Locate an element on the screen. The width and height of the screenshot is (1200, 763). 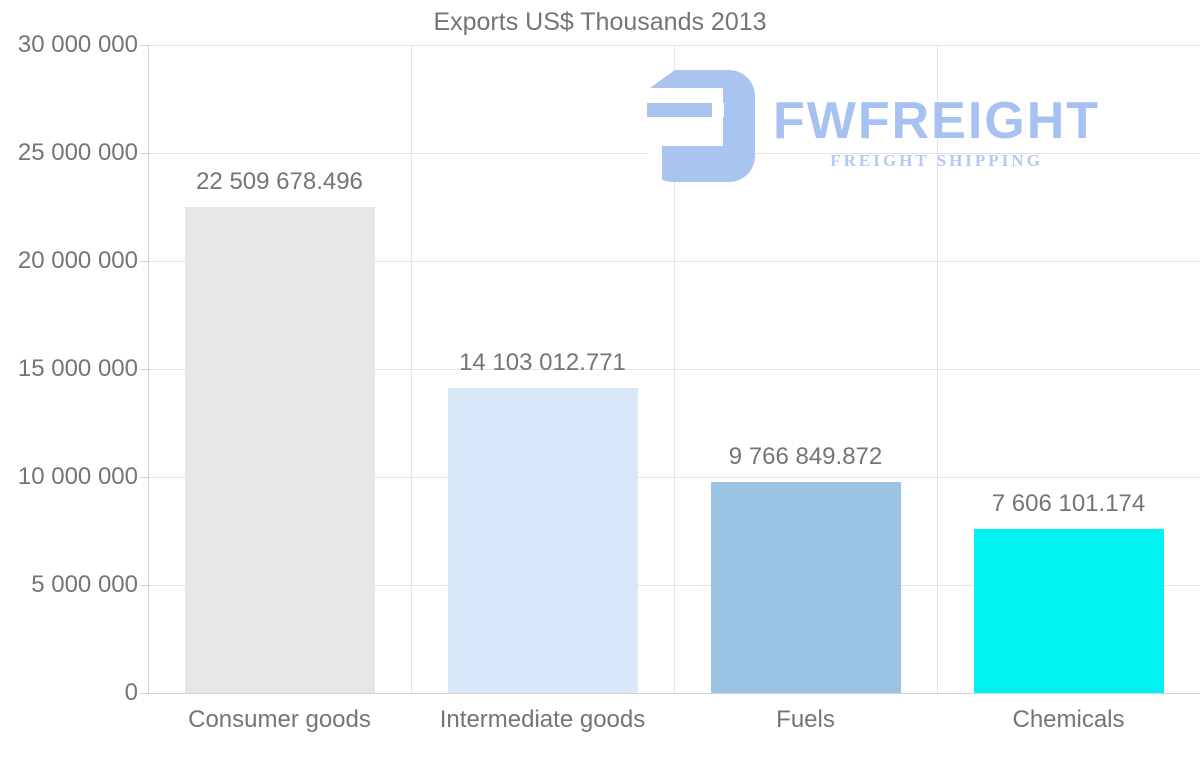
bar-value-label-consumer-goods: 22 509 678.496 is located at coordinates (279, 181).